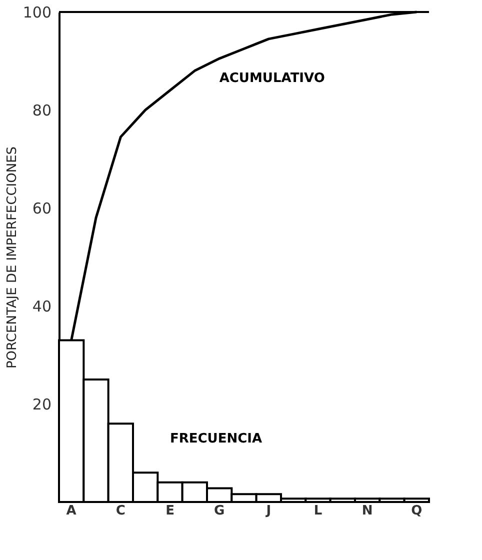 Image resolution: width=482 pixels, height=560 pixels. What do you see at coordinates (37, 13) in the screenshot?
I see `y-tick-label: 100` at bounding box center [37, 13].